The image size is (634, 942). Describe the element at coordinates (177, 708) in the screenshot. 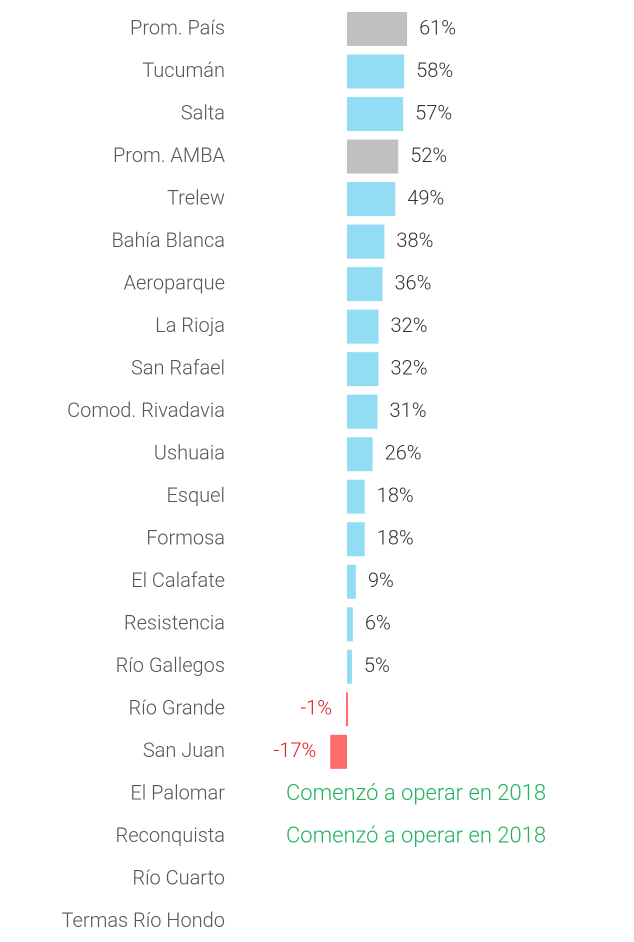

I see `category-label: Río Grande` at that location.